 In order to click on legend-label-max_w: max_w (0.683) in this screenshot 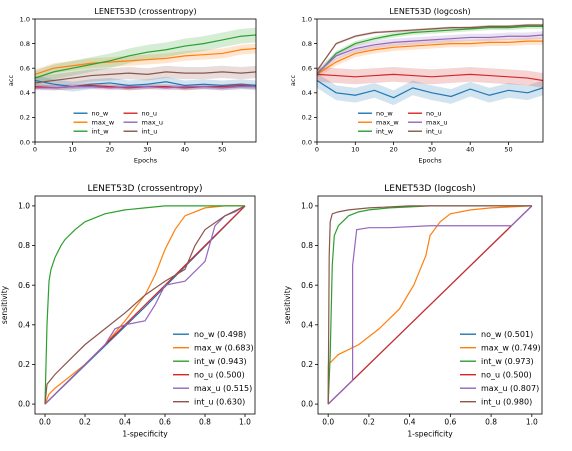, I will do `click(224, 348)`.